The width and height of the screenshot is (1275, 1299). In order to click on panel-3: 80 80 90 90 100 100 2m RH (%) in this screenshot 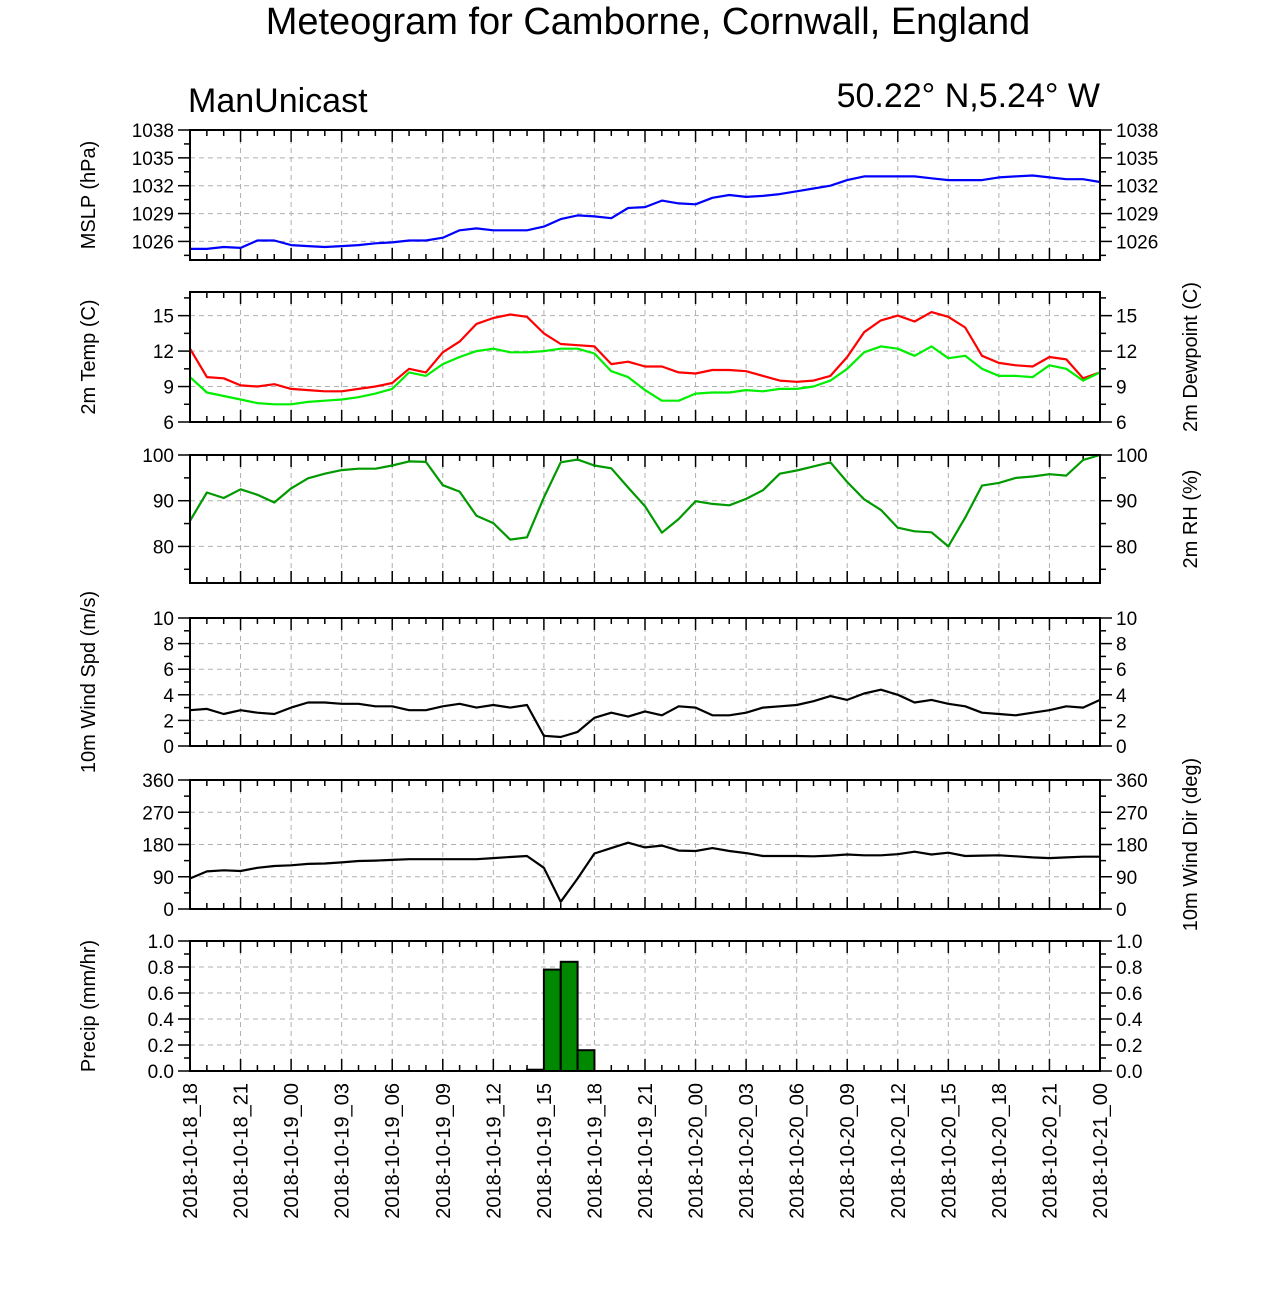, I will do `click(672, 515)`.